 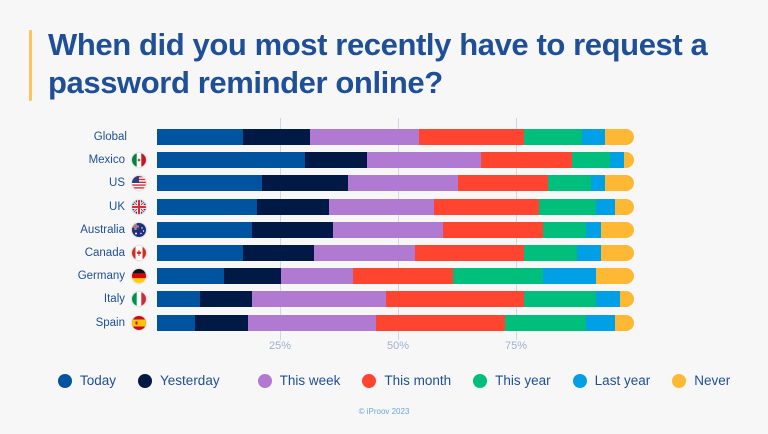 I want to click on x-tick-label: 75%, so click(x=516, y=346).